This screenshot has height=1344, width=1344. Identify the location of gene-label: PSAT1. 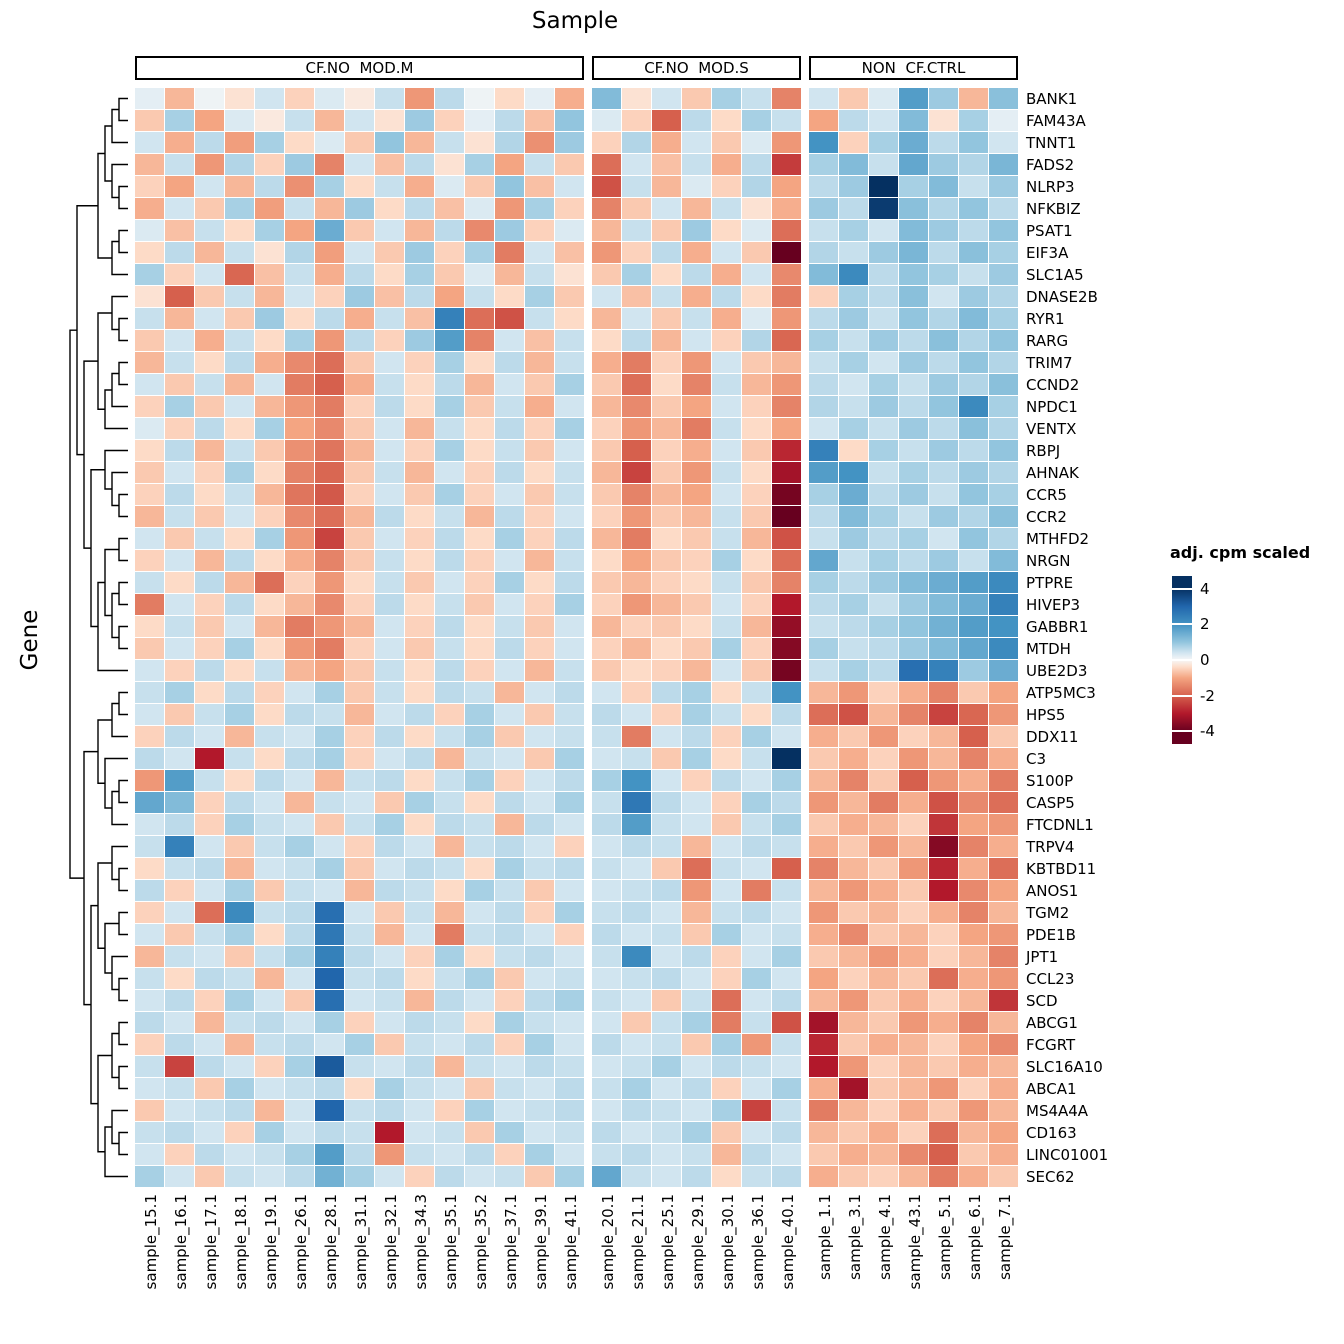
(1049, 231).